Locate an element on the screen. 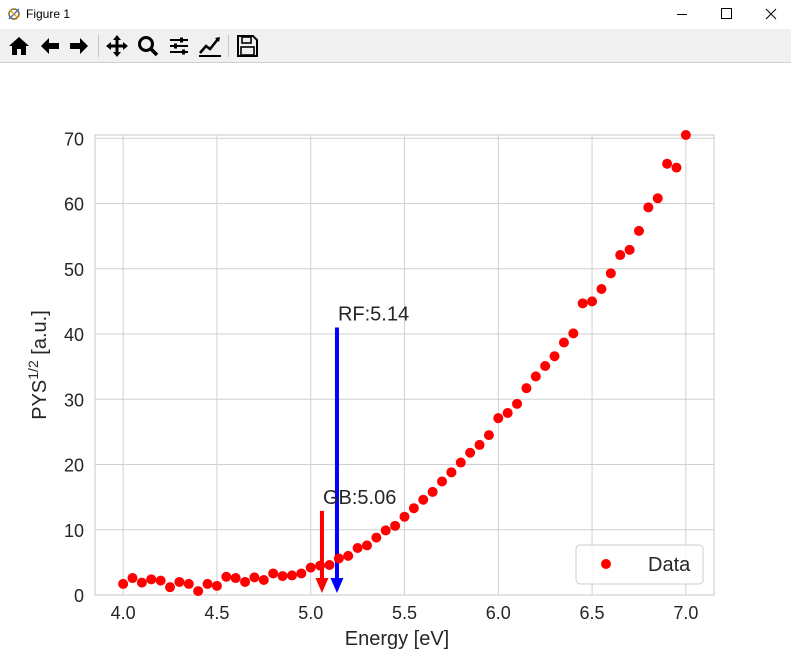  title-bar: Figure 1 is located at coordinates (395, 14).